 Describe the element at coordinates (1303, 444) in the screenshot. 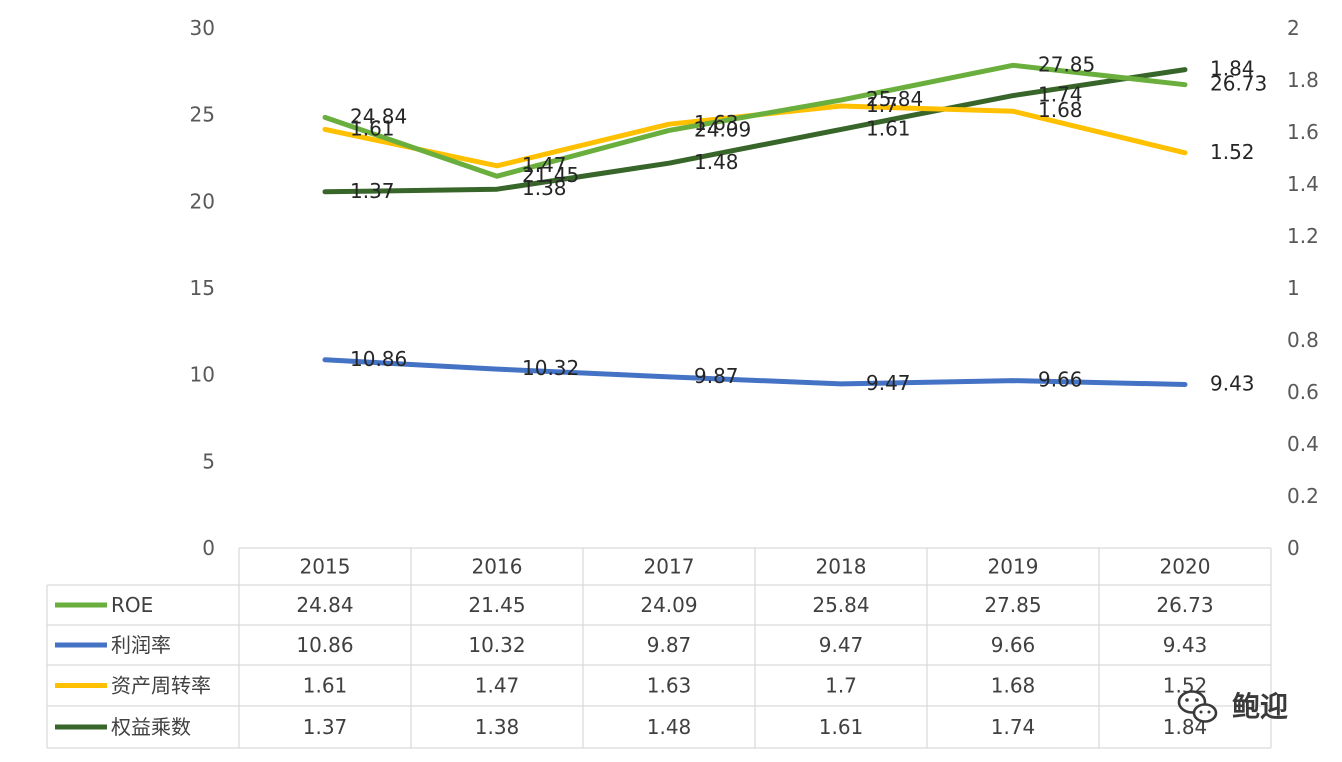

I see `secondary-axis-tick-label: 0.4` at that location.